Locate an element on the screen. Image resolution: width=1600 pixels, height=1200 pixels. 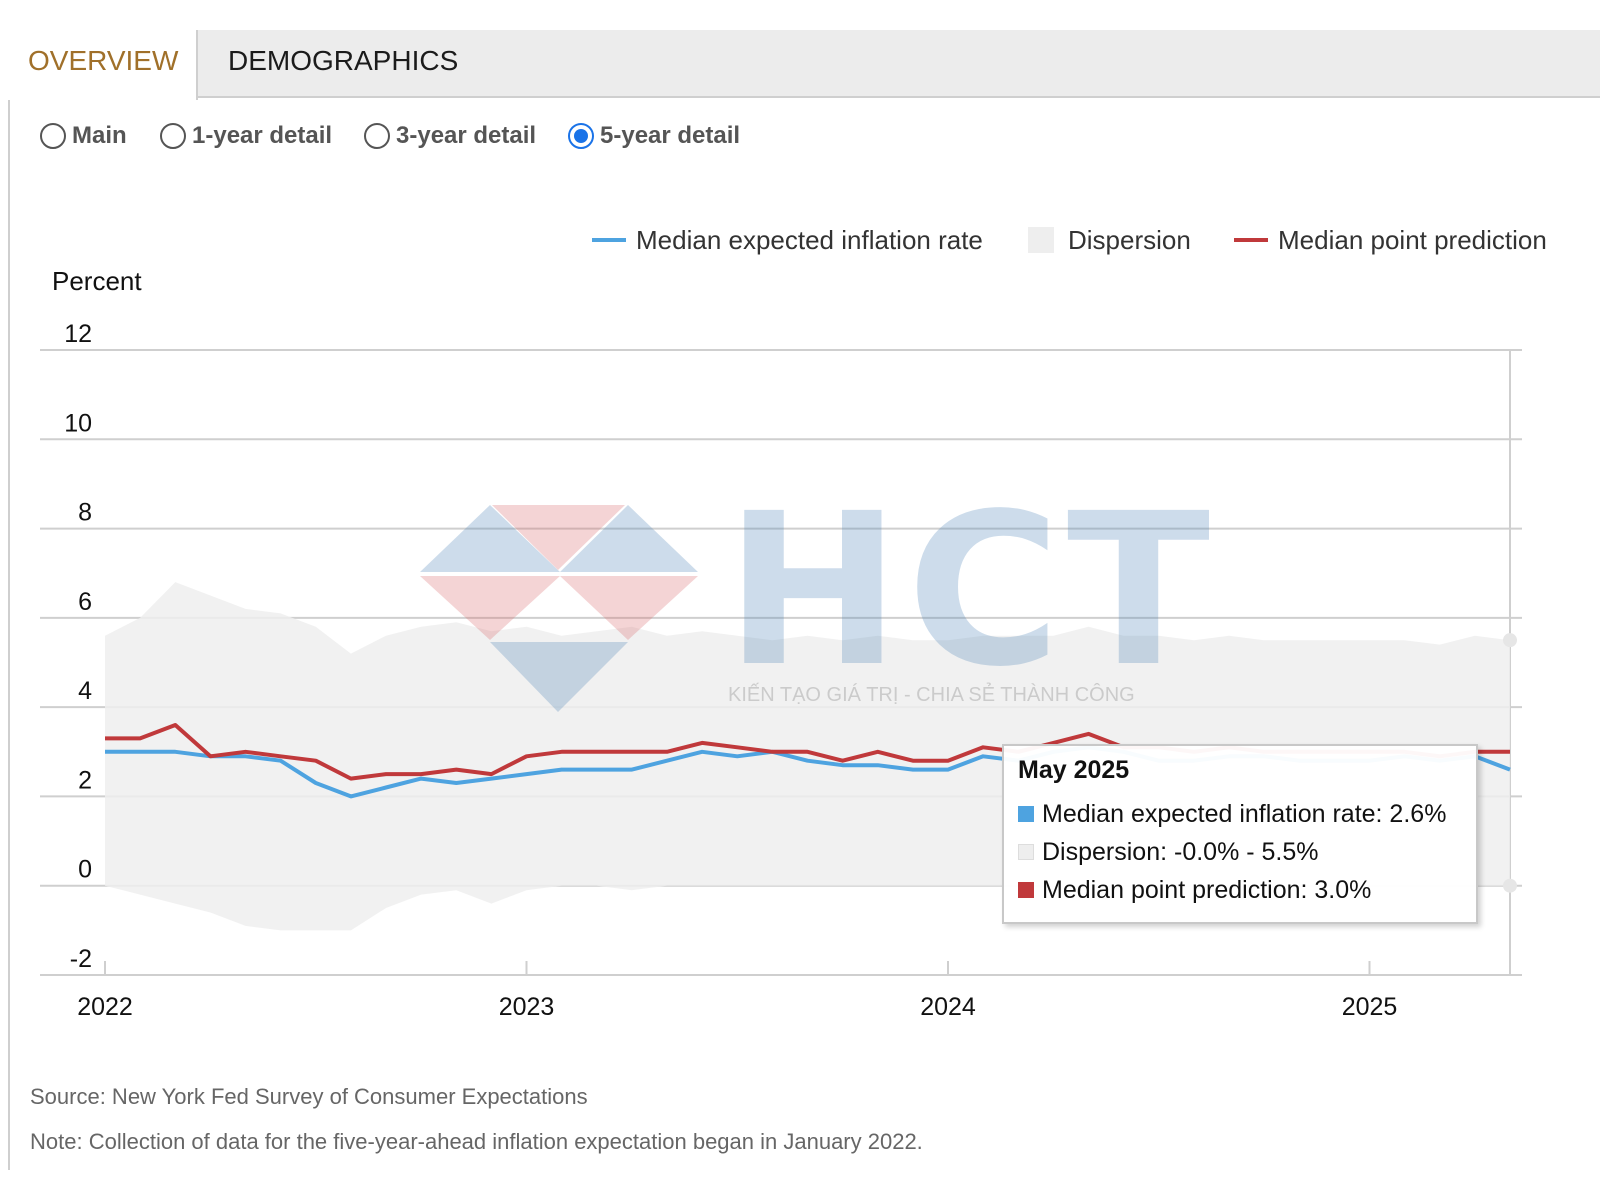
radio-1-year-label: 1-year detail is located at coordinates (262, 135).